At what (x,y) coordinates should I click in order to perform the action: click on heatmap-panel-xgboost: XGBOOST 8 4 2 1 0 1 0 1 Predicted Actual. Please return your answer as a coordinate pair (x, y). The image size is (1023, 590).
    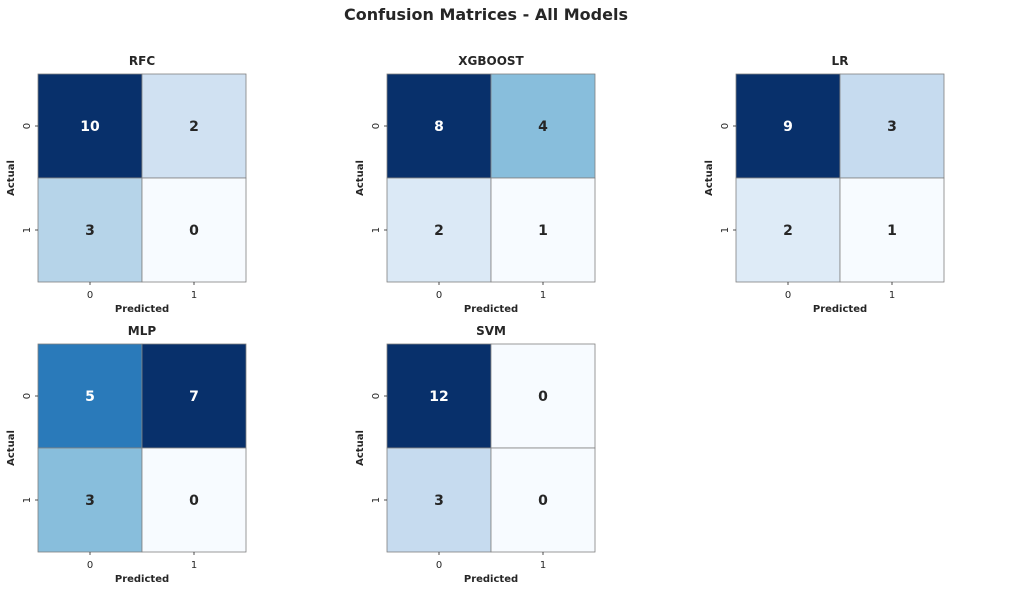
    Looking at the image, I should click on (475, 184).